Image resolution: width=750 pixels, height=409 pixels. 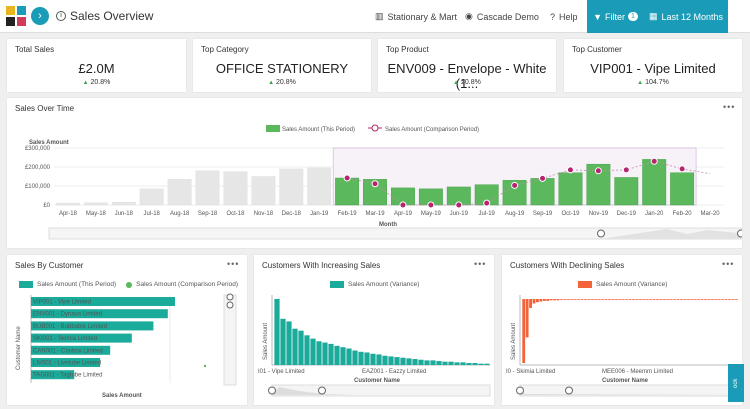 What do you see at coordinates (736, 383) in the screenshot?
I see `dock-tab: ock` at bounding box center [736, 383].